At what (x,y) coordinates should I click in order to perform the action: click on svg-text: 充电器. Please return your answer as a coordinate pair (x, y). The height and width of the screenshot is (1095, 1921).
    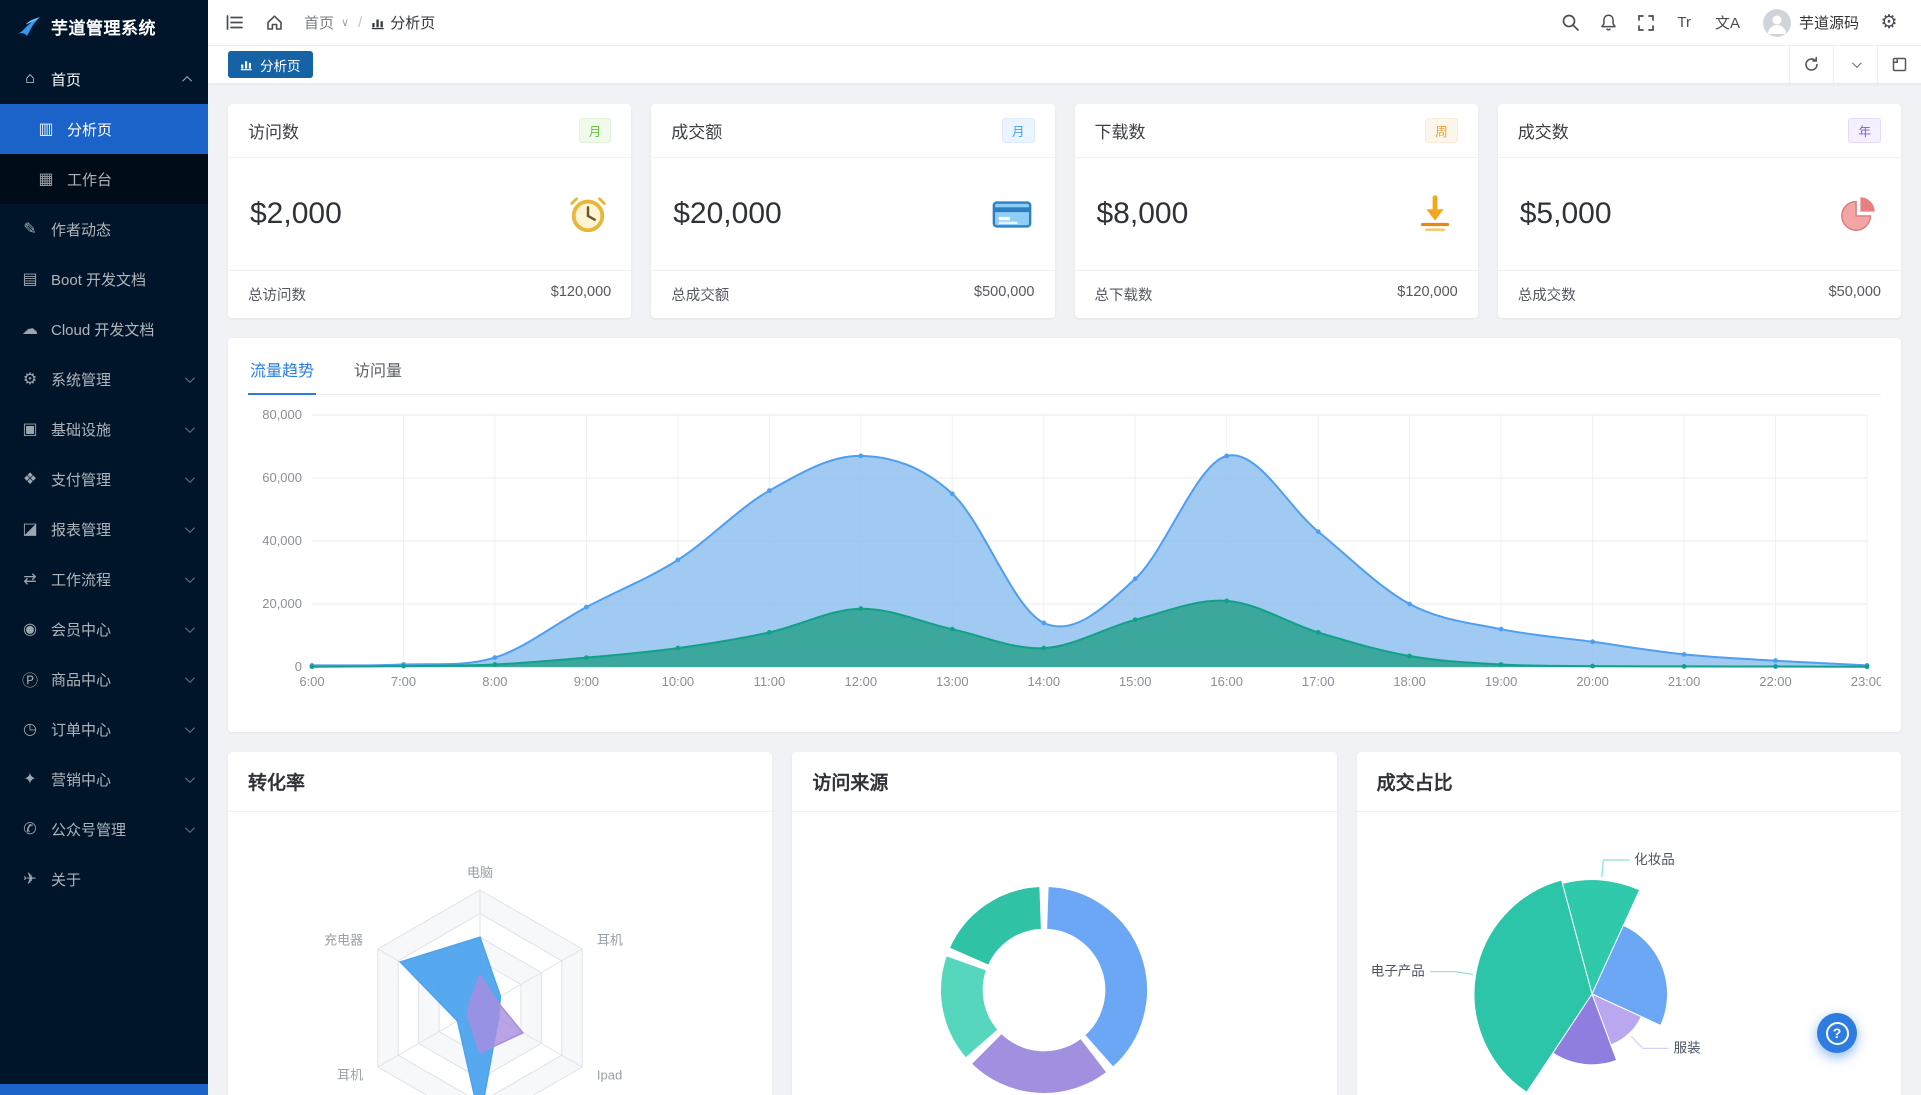
    Looking at the image, I should click on (343, 940).